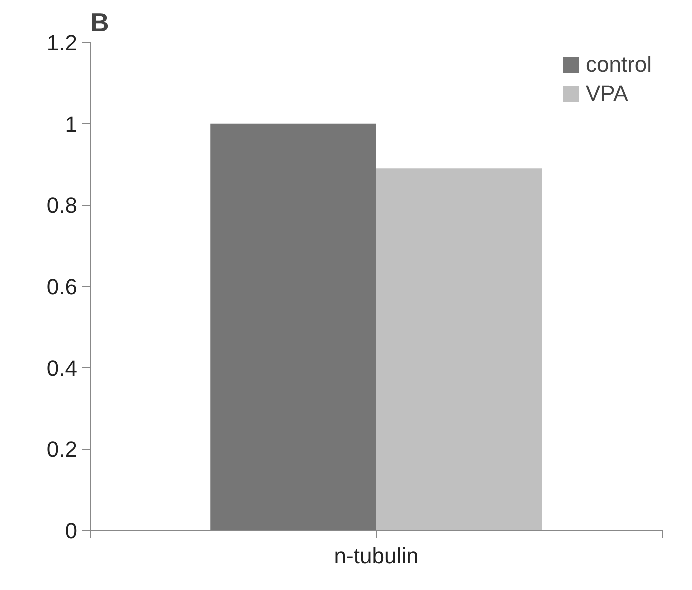 The height and width of the screenshot is (590, 692). What do you see at coordinates (71, 531) in the screenshot?
I see `y-tick-label: 0` at bounding box center [71, 531].